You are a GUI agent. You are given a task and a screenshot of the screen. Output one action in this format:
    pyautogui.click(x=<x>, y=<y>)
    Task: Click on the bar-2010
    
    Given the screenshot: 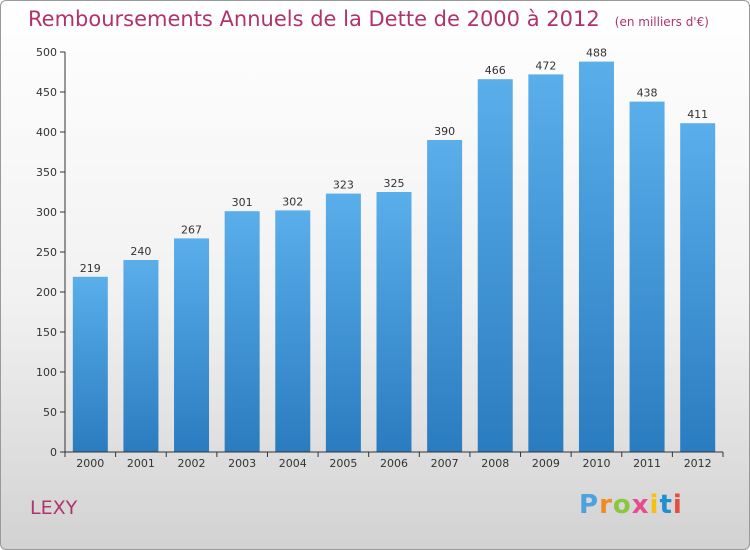 What is the action you would take?
    pyautogui.click(x=596, y=256)
    